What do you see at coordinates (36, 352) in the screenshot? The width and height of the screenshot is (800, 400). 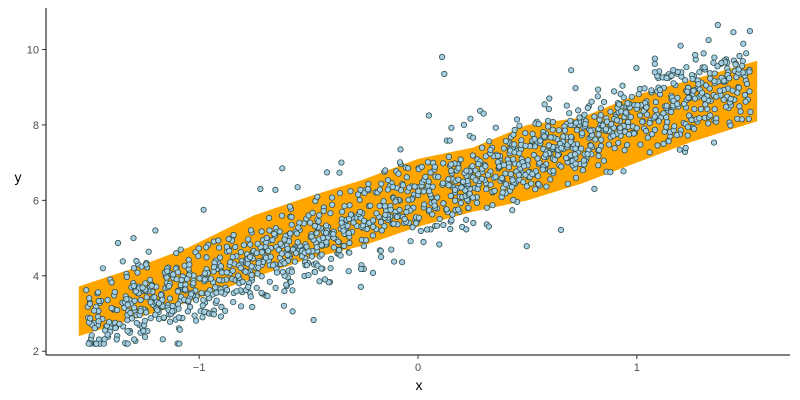 I see `y-tick-label: 2` at bounding box center [36, 352].